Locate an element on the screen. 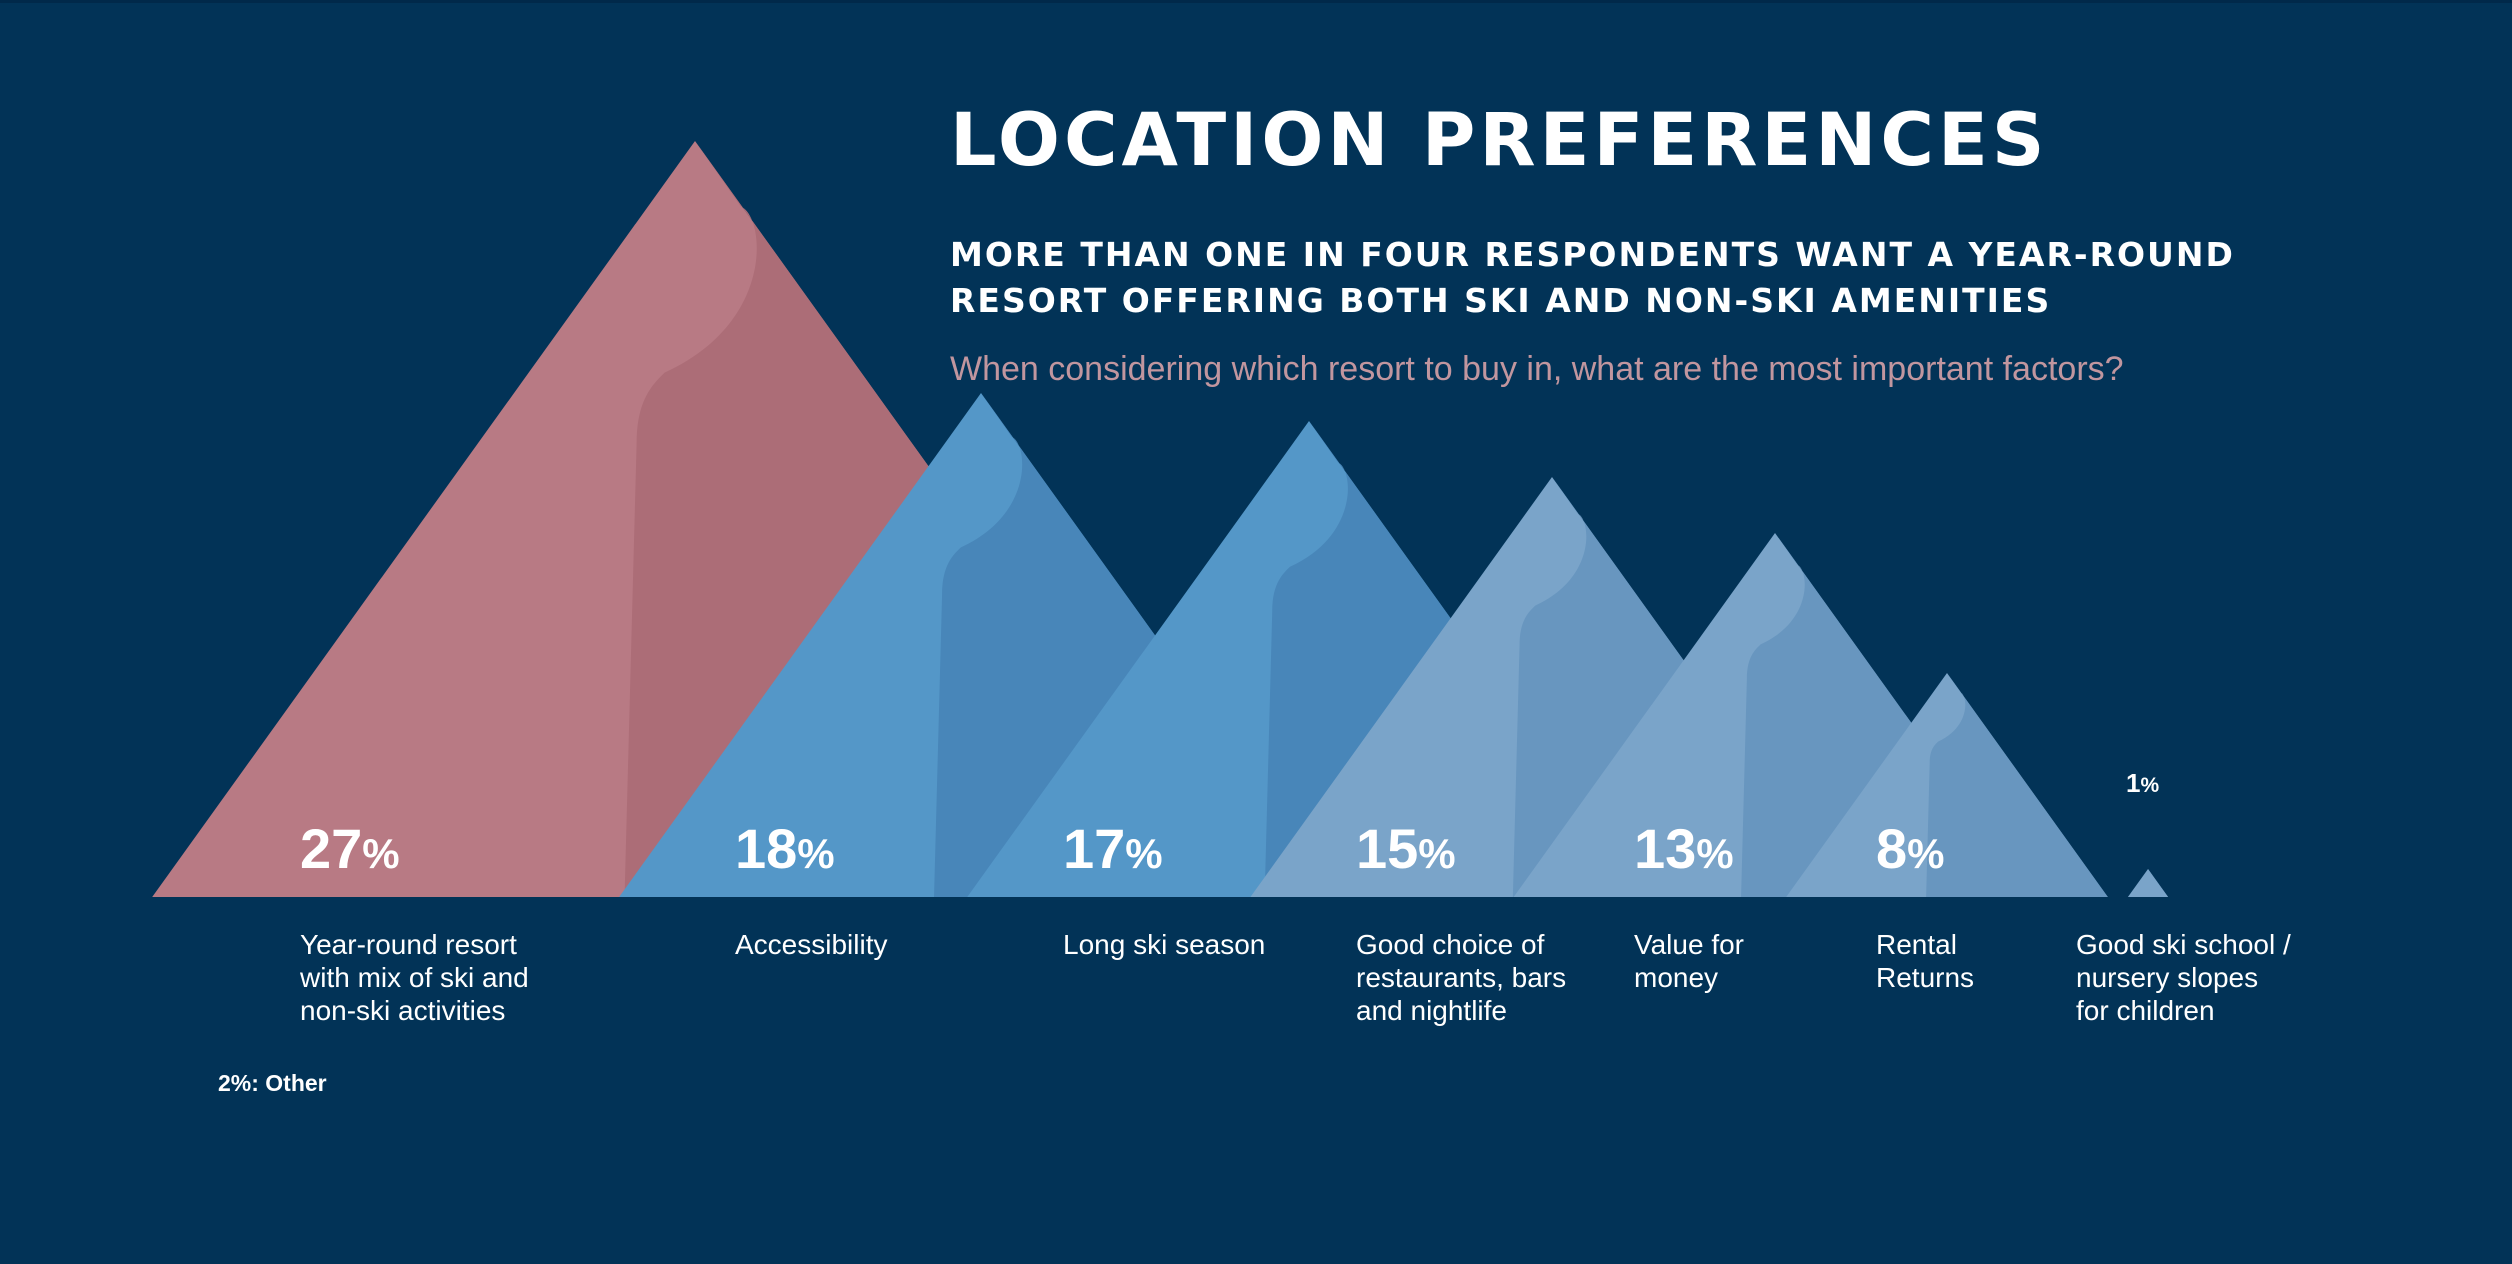 The width and height of the screenshot is (2512, 1264). top-border is located at coordinates (1256, 1).